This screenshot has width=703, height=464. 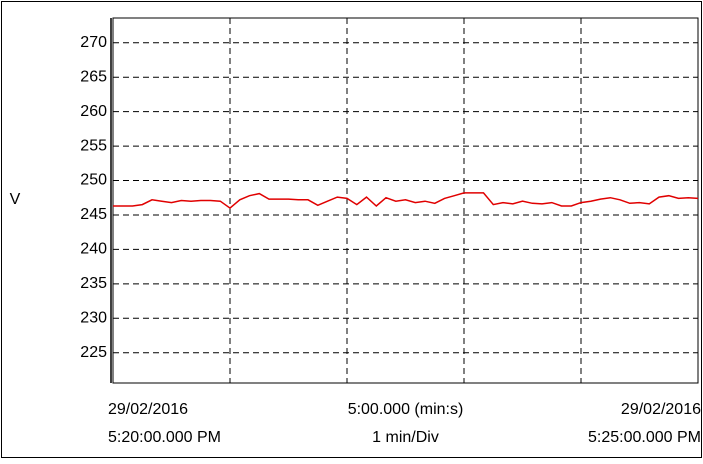 I want to click on y-tick-label: 225, so click(x=93, y=352).